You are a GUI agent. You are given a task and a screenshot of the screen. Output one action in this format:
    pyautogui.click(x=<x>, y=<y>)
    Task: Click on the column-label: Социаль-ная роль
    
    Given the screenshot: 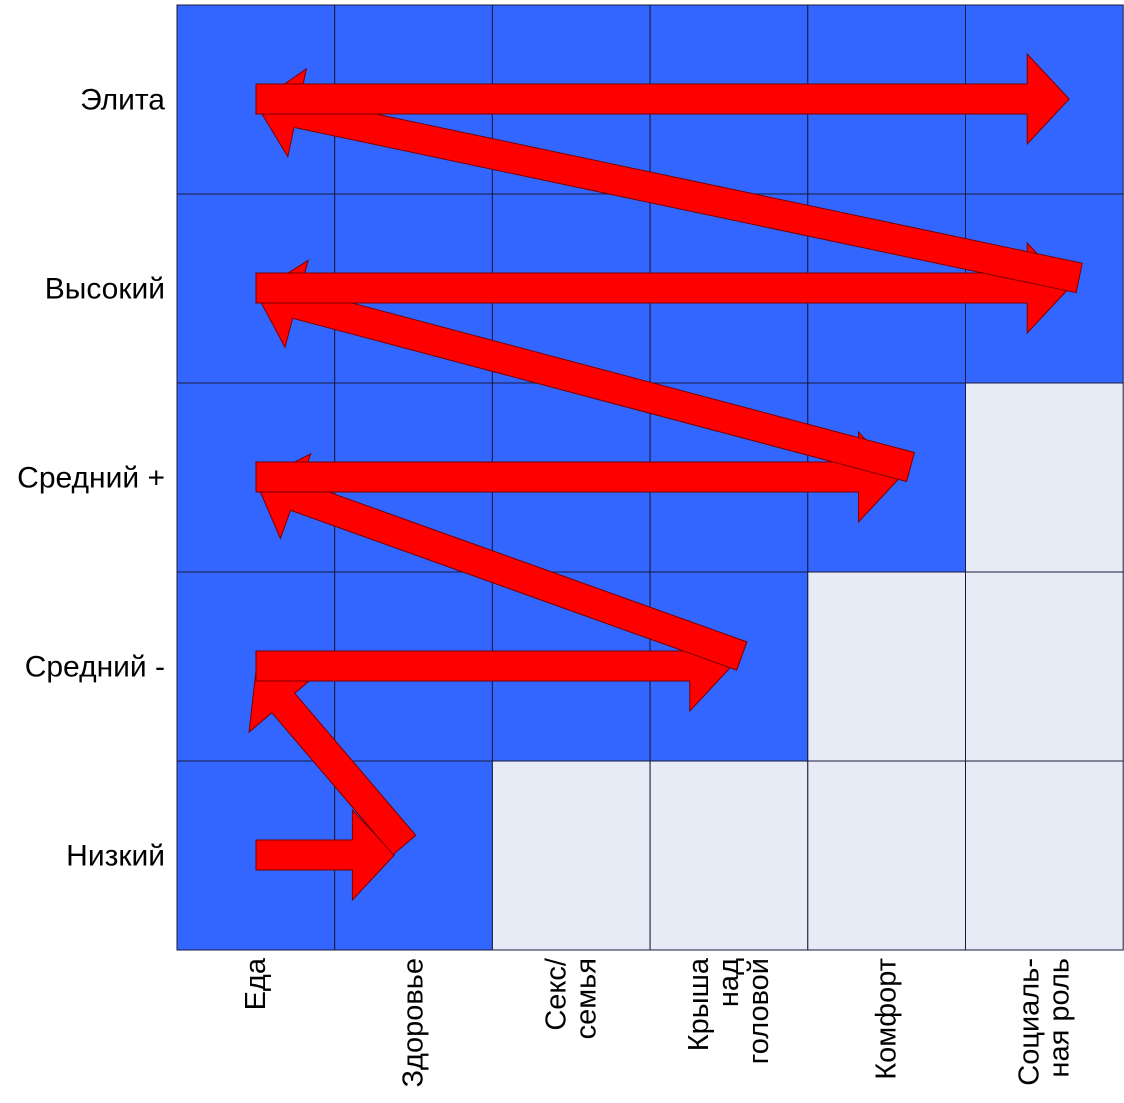 What is the action you would take?
    pyautogui.click(x=1044, y=1022)
    